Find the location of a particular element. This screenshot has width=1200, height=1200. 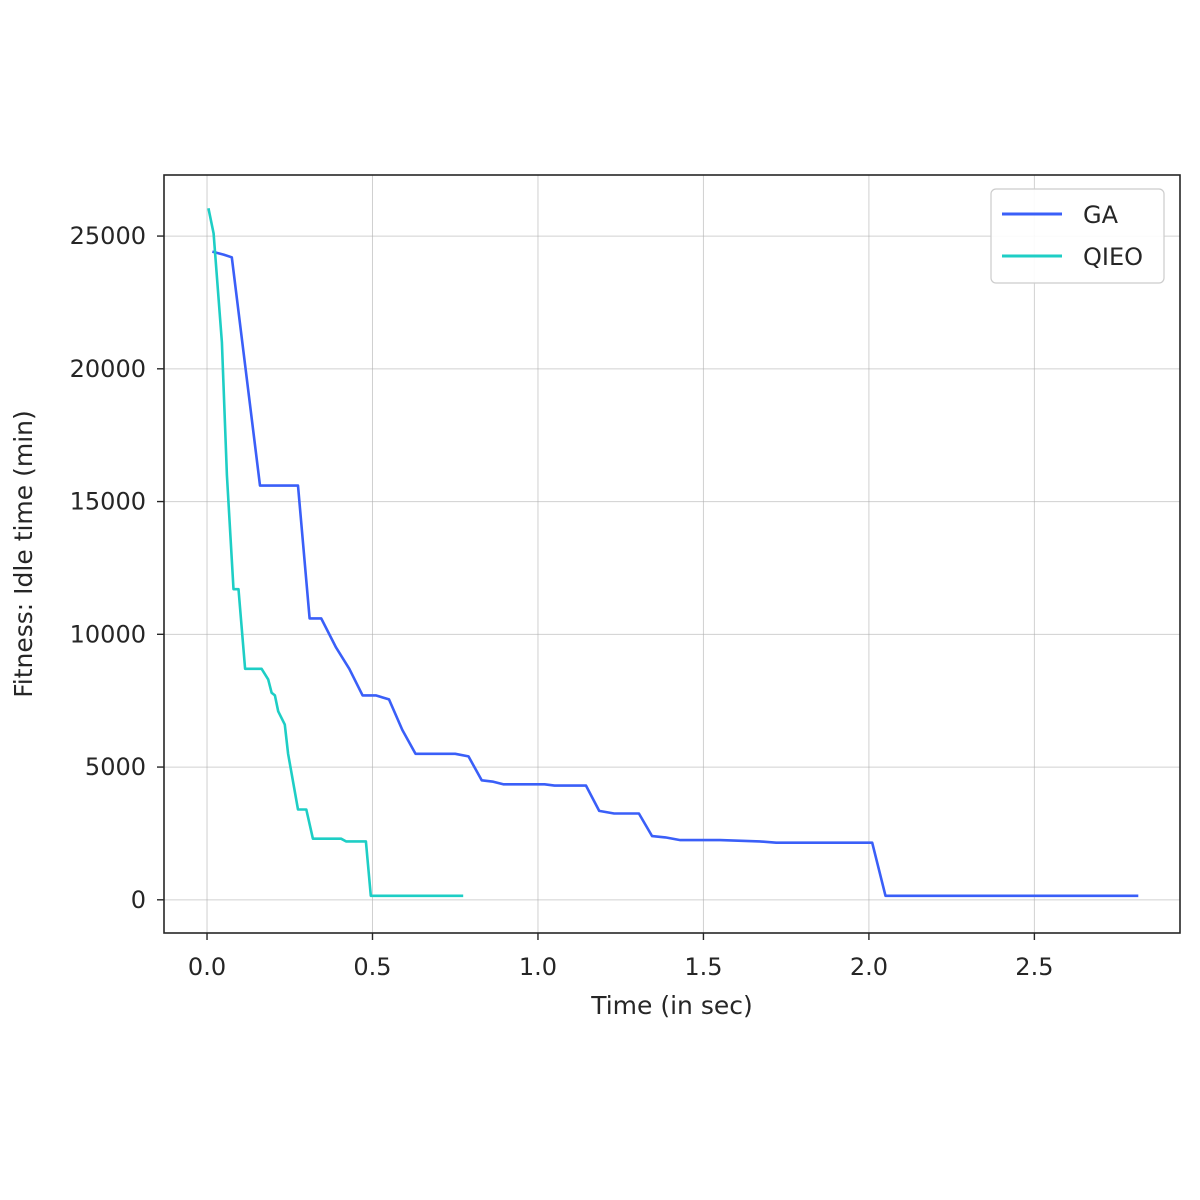

y-tick-label: 20000 is located at coordinates (108, 369).